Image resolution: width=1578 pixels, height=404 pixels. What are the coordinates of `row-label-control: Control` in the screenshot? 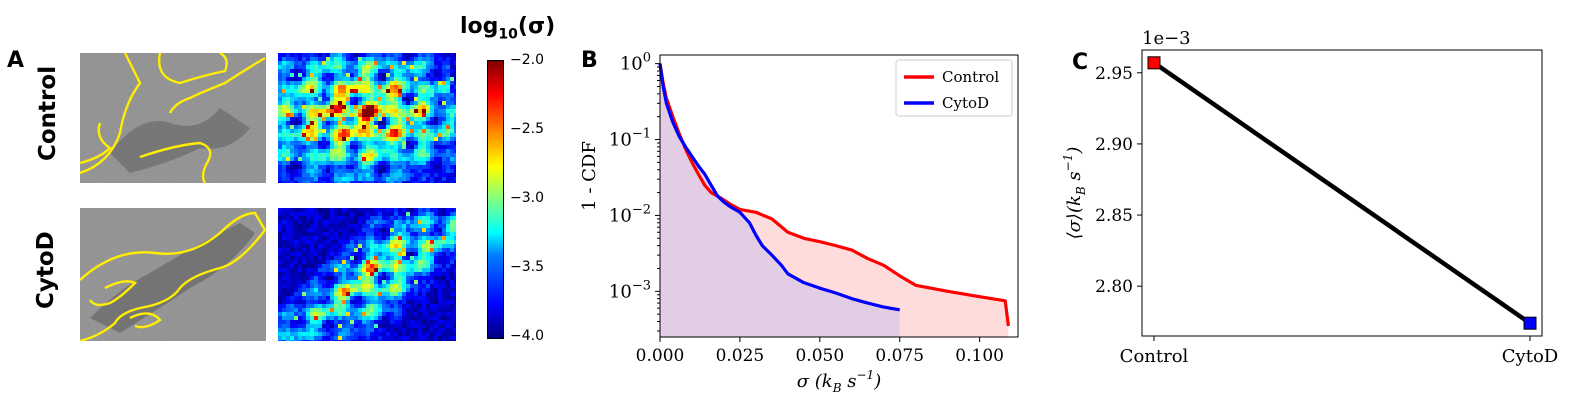 It's located at (48, 113).